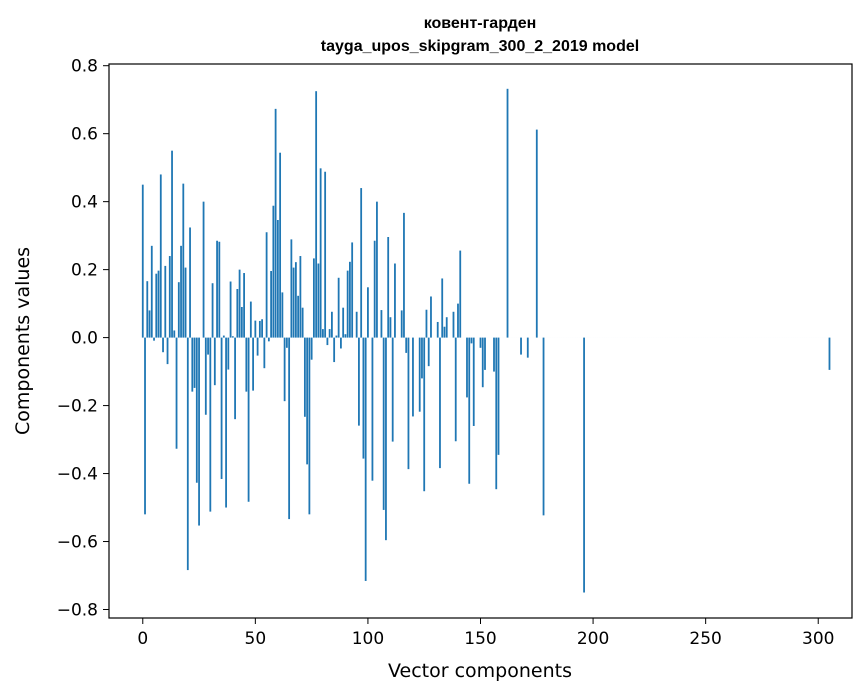 This screenshot has height=696, width=867. What do you see at coordinates (705, 639) in the screenshot?
I see `x-tick-label: 250` at bounding box center [705, 639].